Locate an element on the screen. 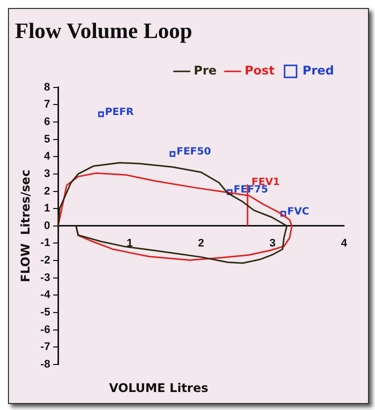 The height and width of the screenshot is (410, 375). y-tick-label: 7 is located at coordinates (47, 104).